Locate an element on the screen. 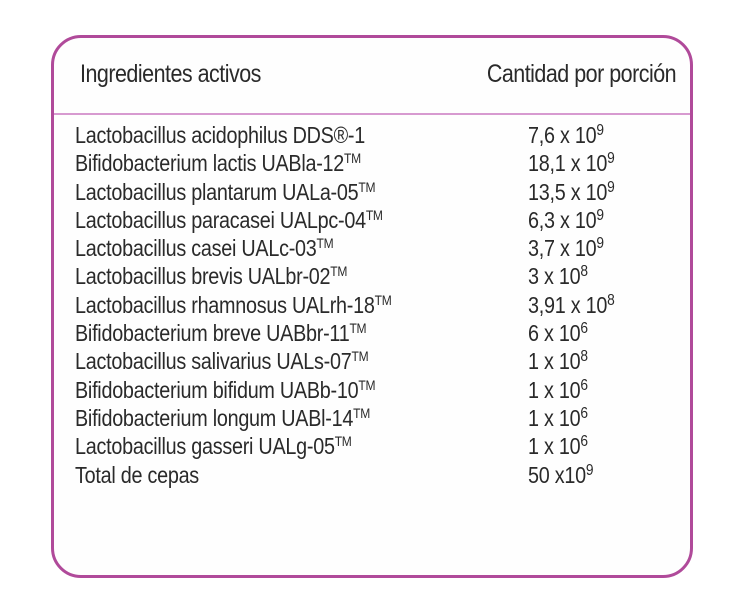 This screenshot has width=744, height=616. ingredient-name: Lactobacillus gasseri UALg-05 is located at coordinates (205, 446).